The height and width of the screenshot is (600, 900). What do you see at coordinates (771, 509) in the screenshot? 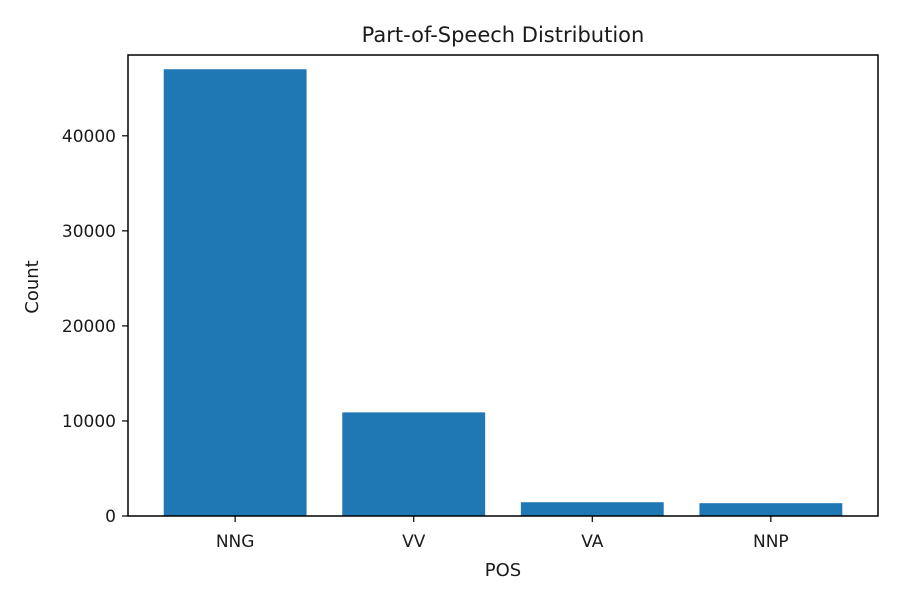
I see `bar-nnp` at bounding box center [771, 509].